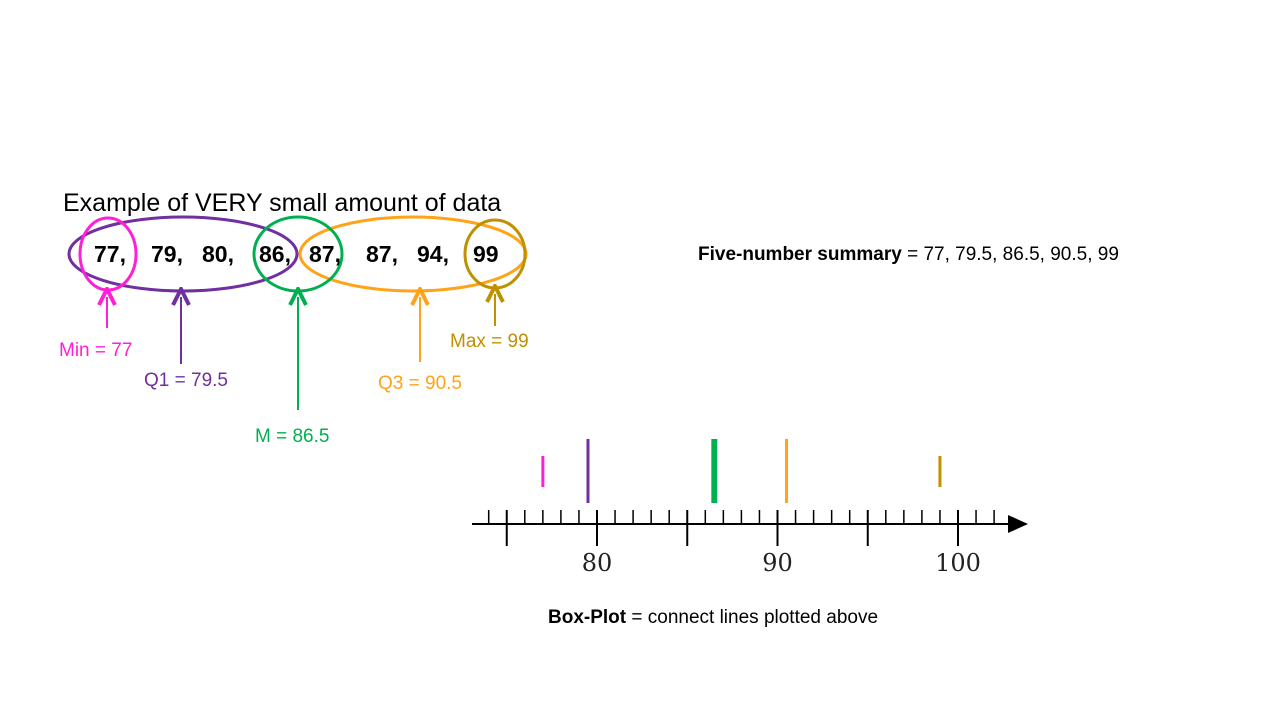  What do you see at coordinates (958, 563) in the screenshot?
I see `tick-label: 100` at bounding box center [958, 563].